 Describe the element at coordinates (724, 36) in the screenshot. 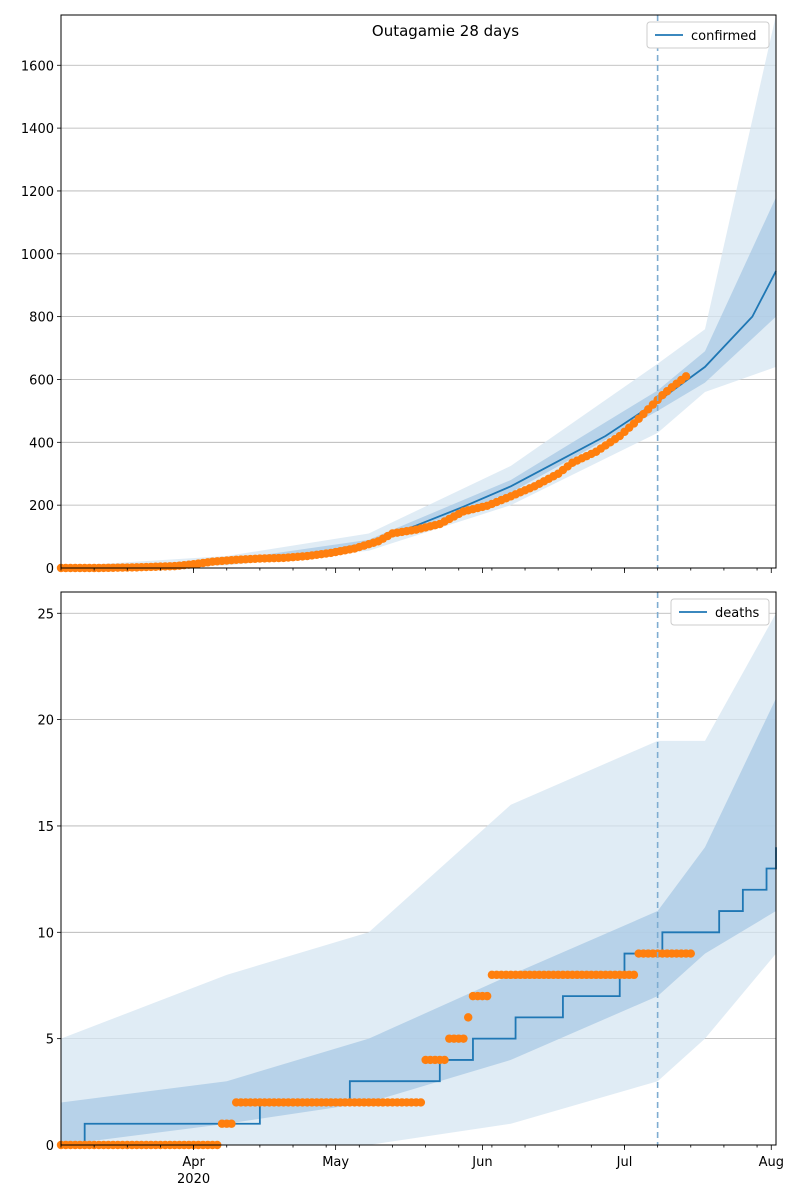

I see `legend-label: confirmed` at that location.